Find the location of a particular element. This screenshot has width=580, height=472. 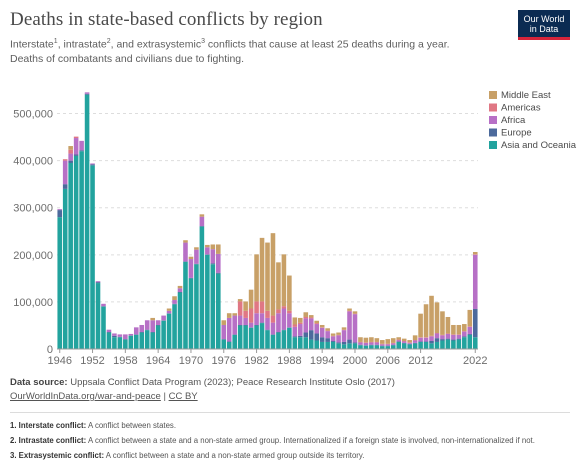

owid-logo: Our World in Data is located at coordinates (544, 25).